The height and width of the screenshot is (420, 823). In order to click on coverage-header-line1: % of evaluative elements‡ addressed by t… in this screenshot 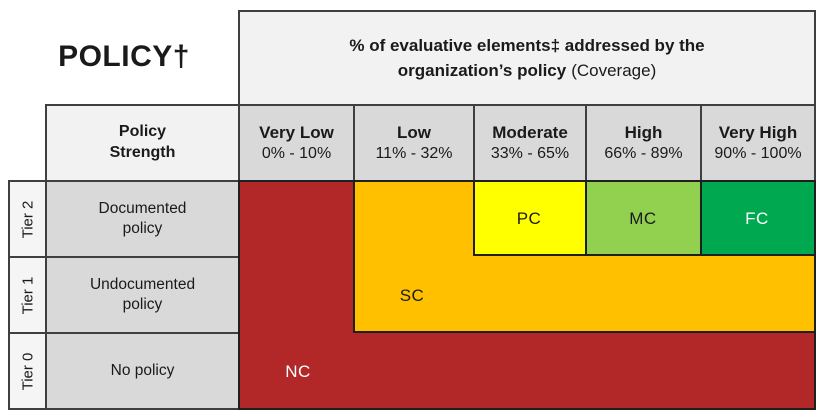, I will do `click(526, 46)`.